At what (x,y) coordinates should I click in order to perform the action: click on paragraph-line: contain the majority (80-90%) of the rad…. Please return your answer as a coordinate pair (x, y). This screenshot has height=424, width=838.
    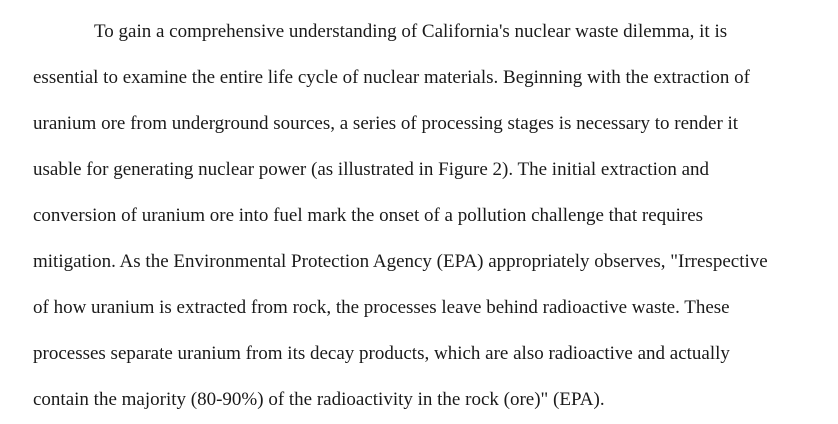
    Looking at the image, I should click on (319, 399).